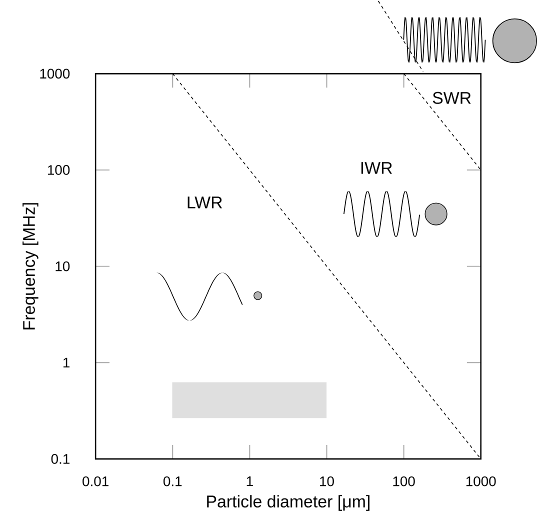 Image resolution: width=537 pixels, height=521 pixels. What do you see at coordinates (327, 481) in the screenshot?
I see `x-tick-label: 10` at bounding box center [327, 481].